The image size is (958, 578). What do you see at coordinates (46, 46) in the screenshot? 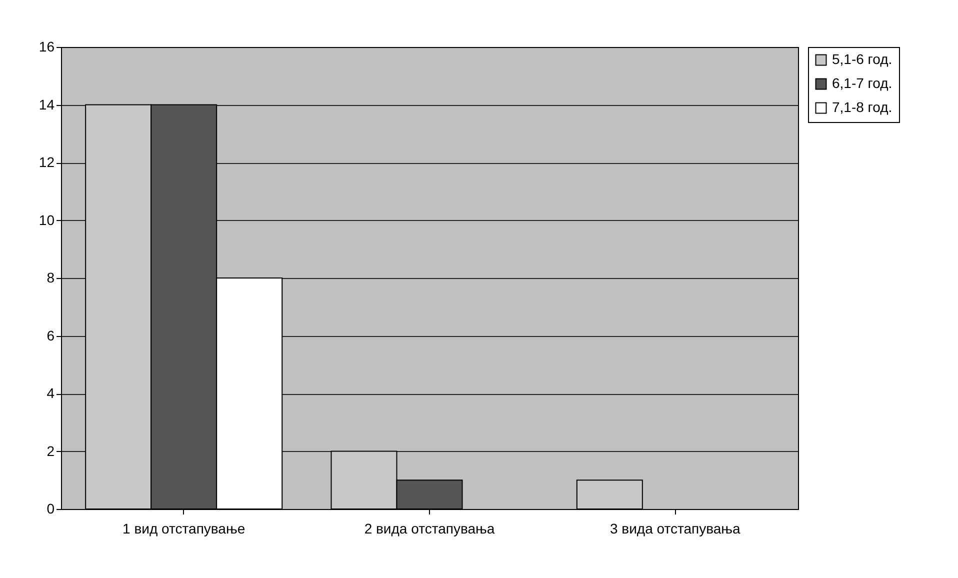
I see `y-tick-label: 16` at bounding box center [46, 46].